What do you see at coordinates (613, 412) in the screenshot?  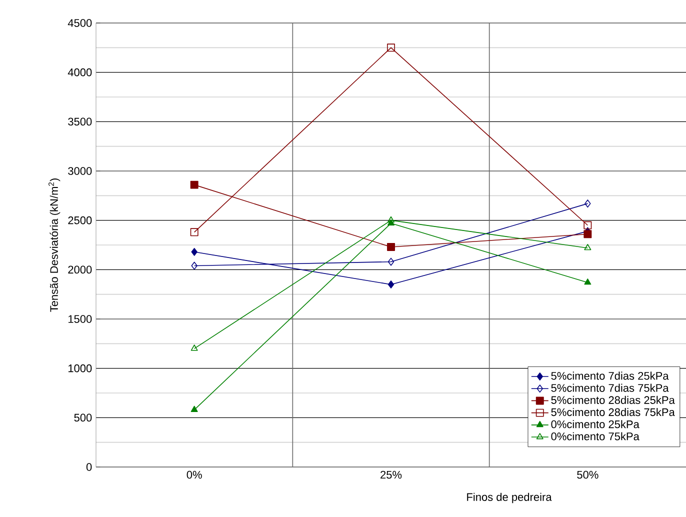 I see `legend-label: 5%cimento 28dias 75kPa` at bounding box center [613, 412].